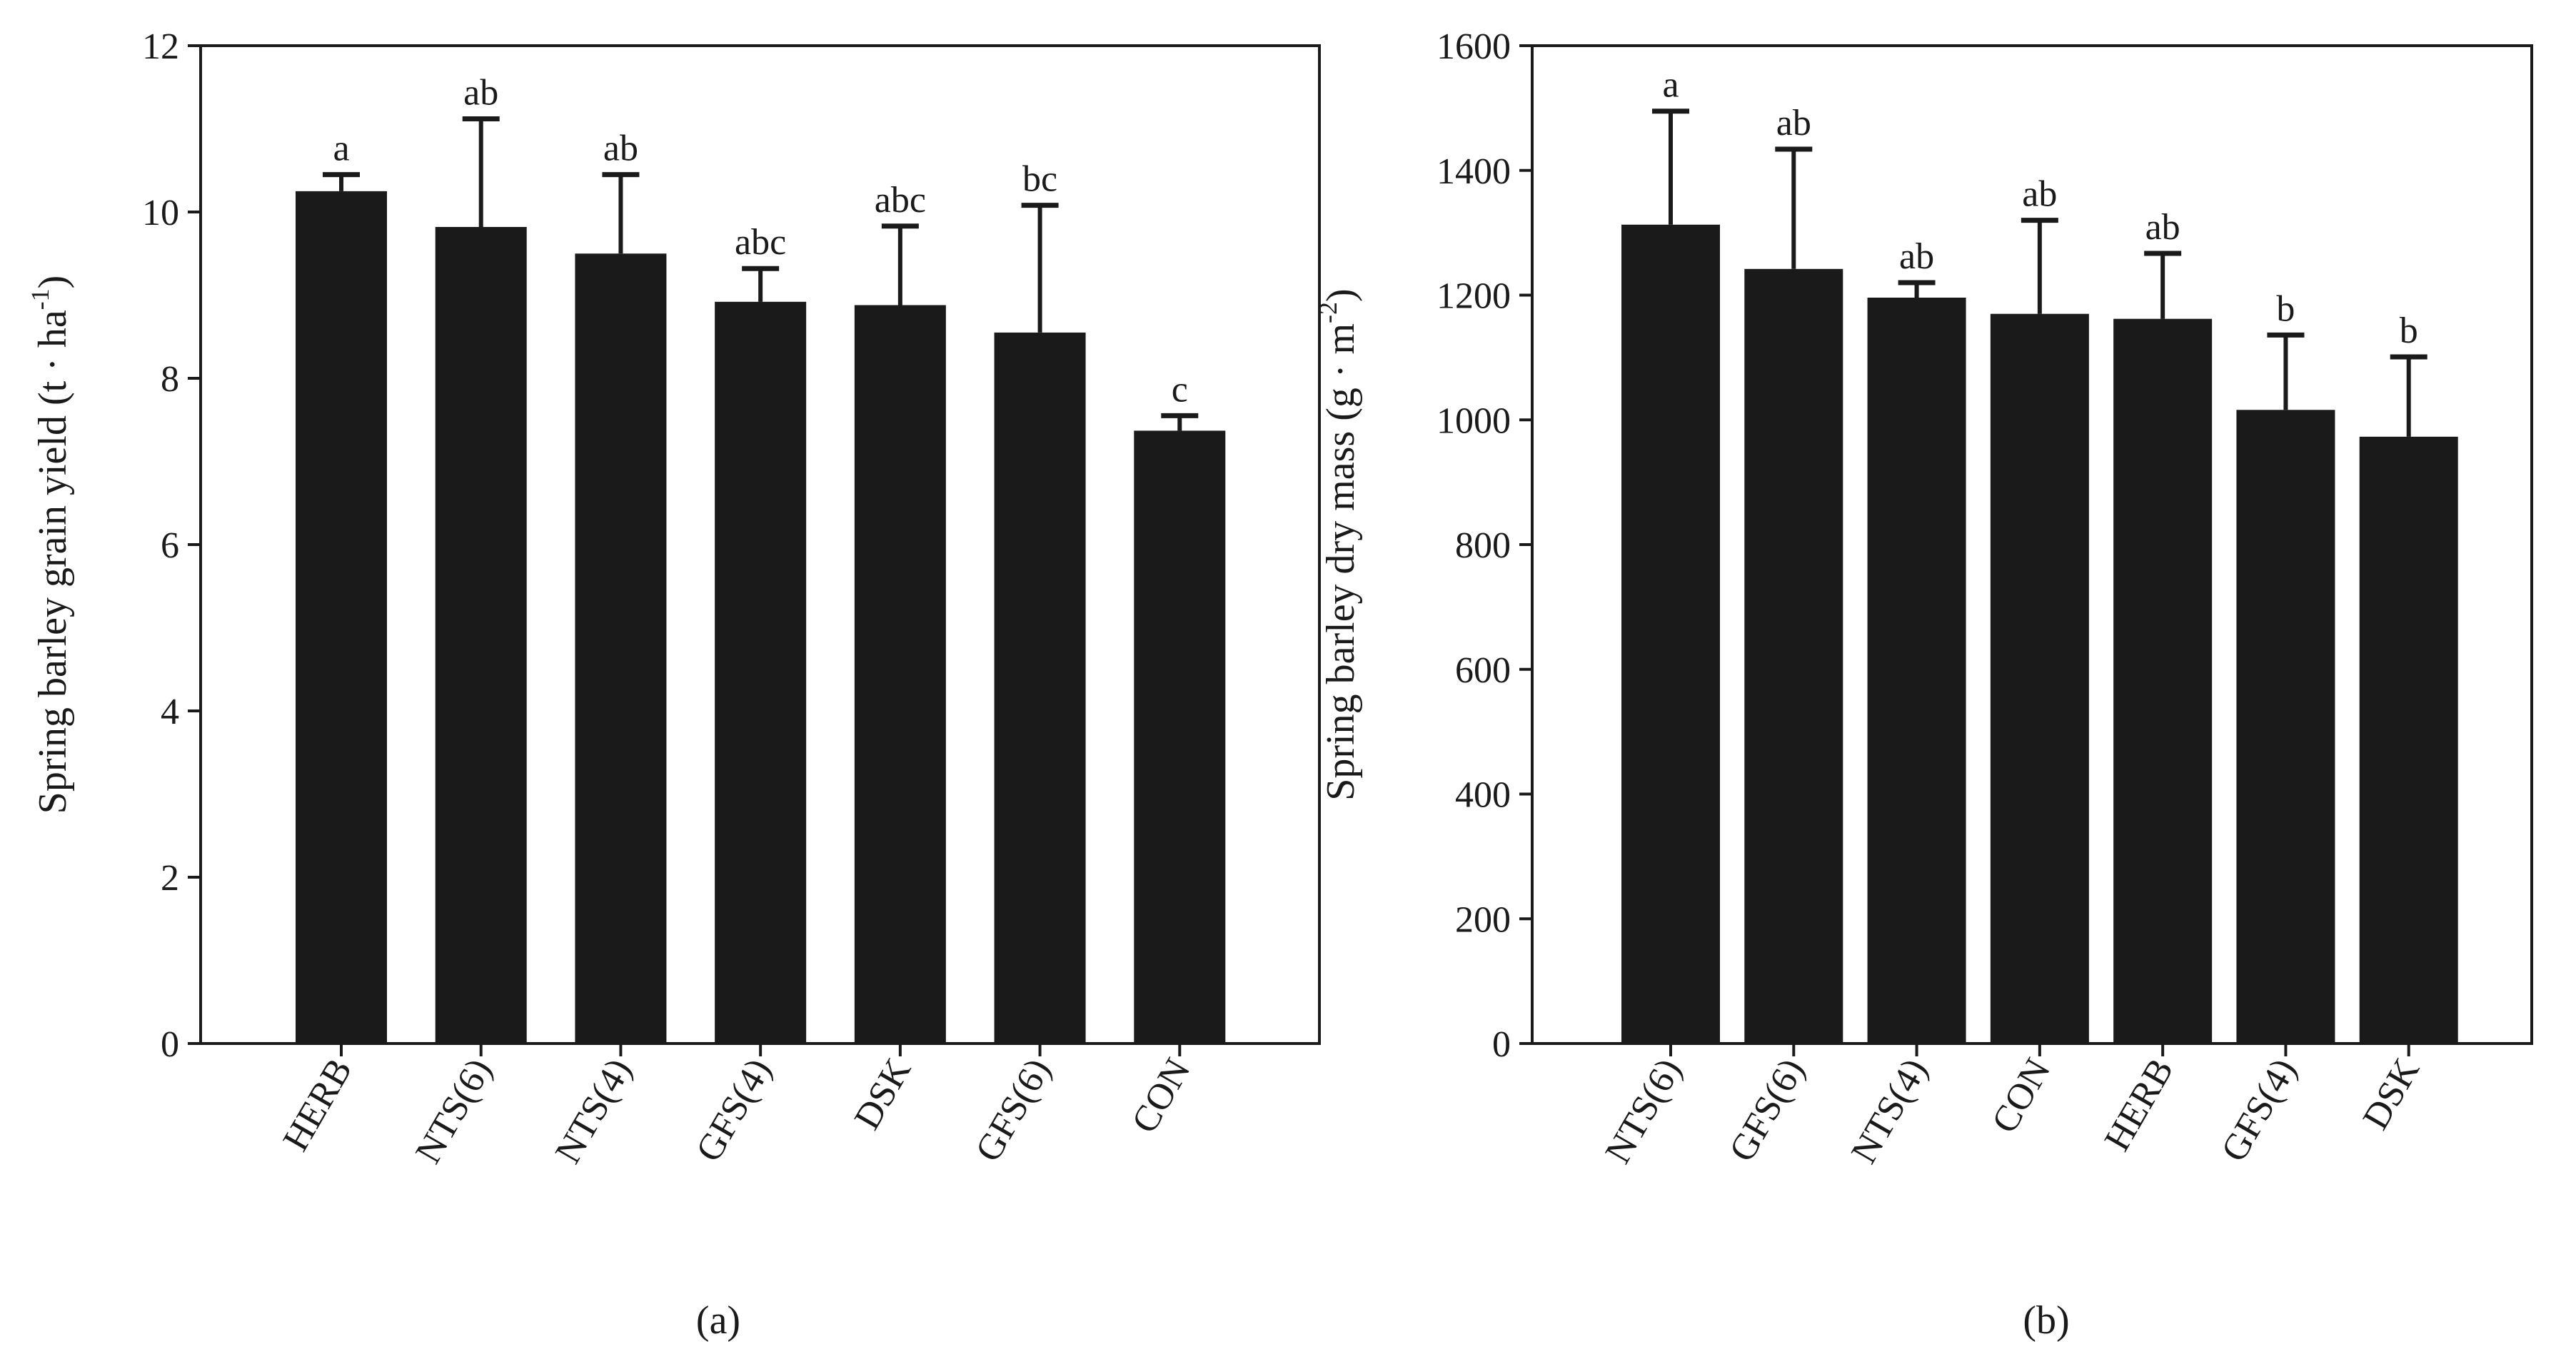 The width and height of the screenshot is (2576, 1359). Describe the element at coordinates (2046, 1320) in the screenshot. I see `panel-label-b: (b)` at that location.